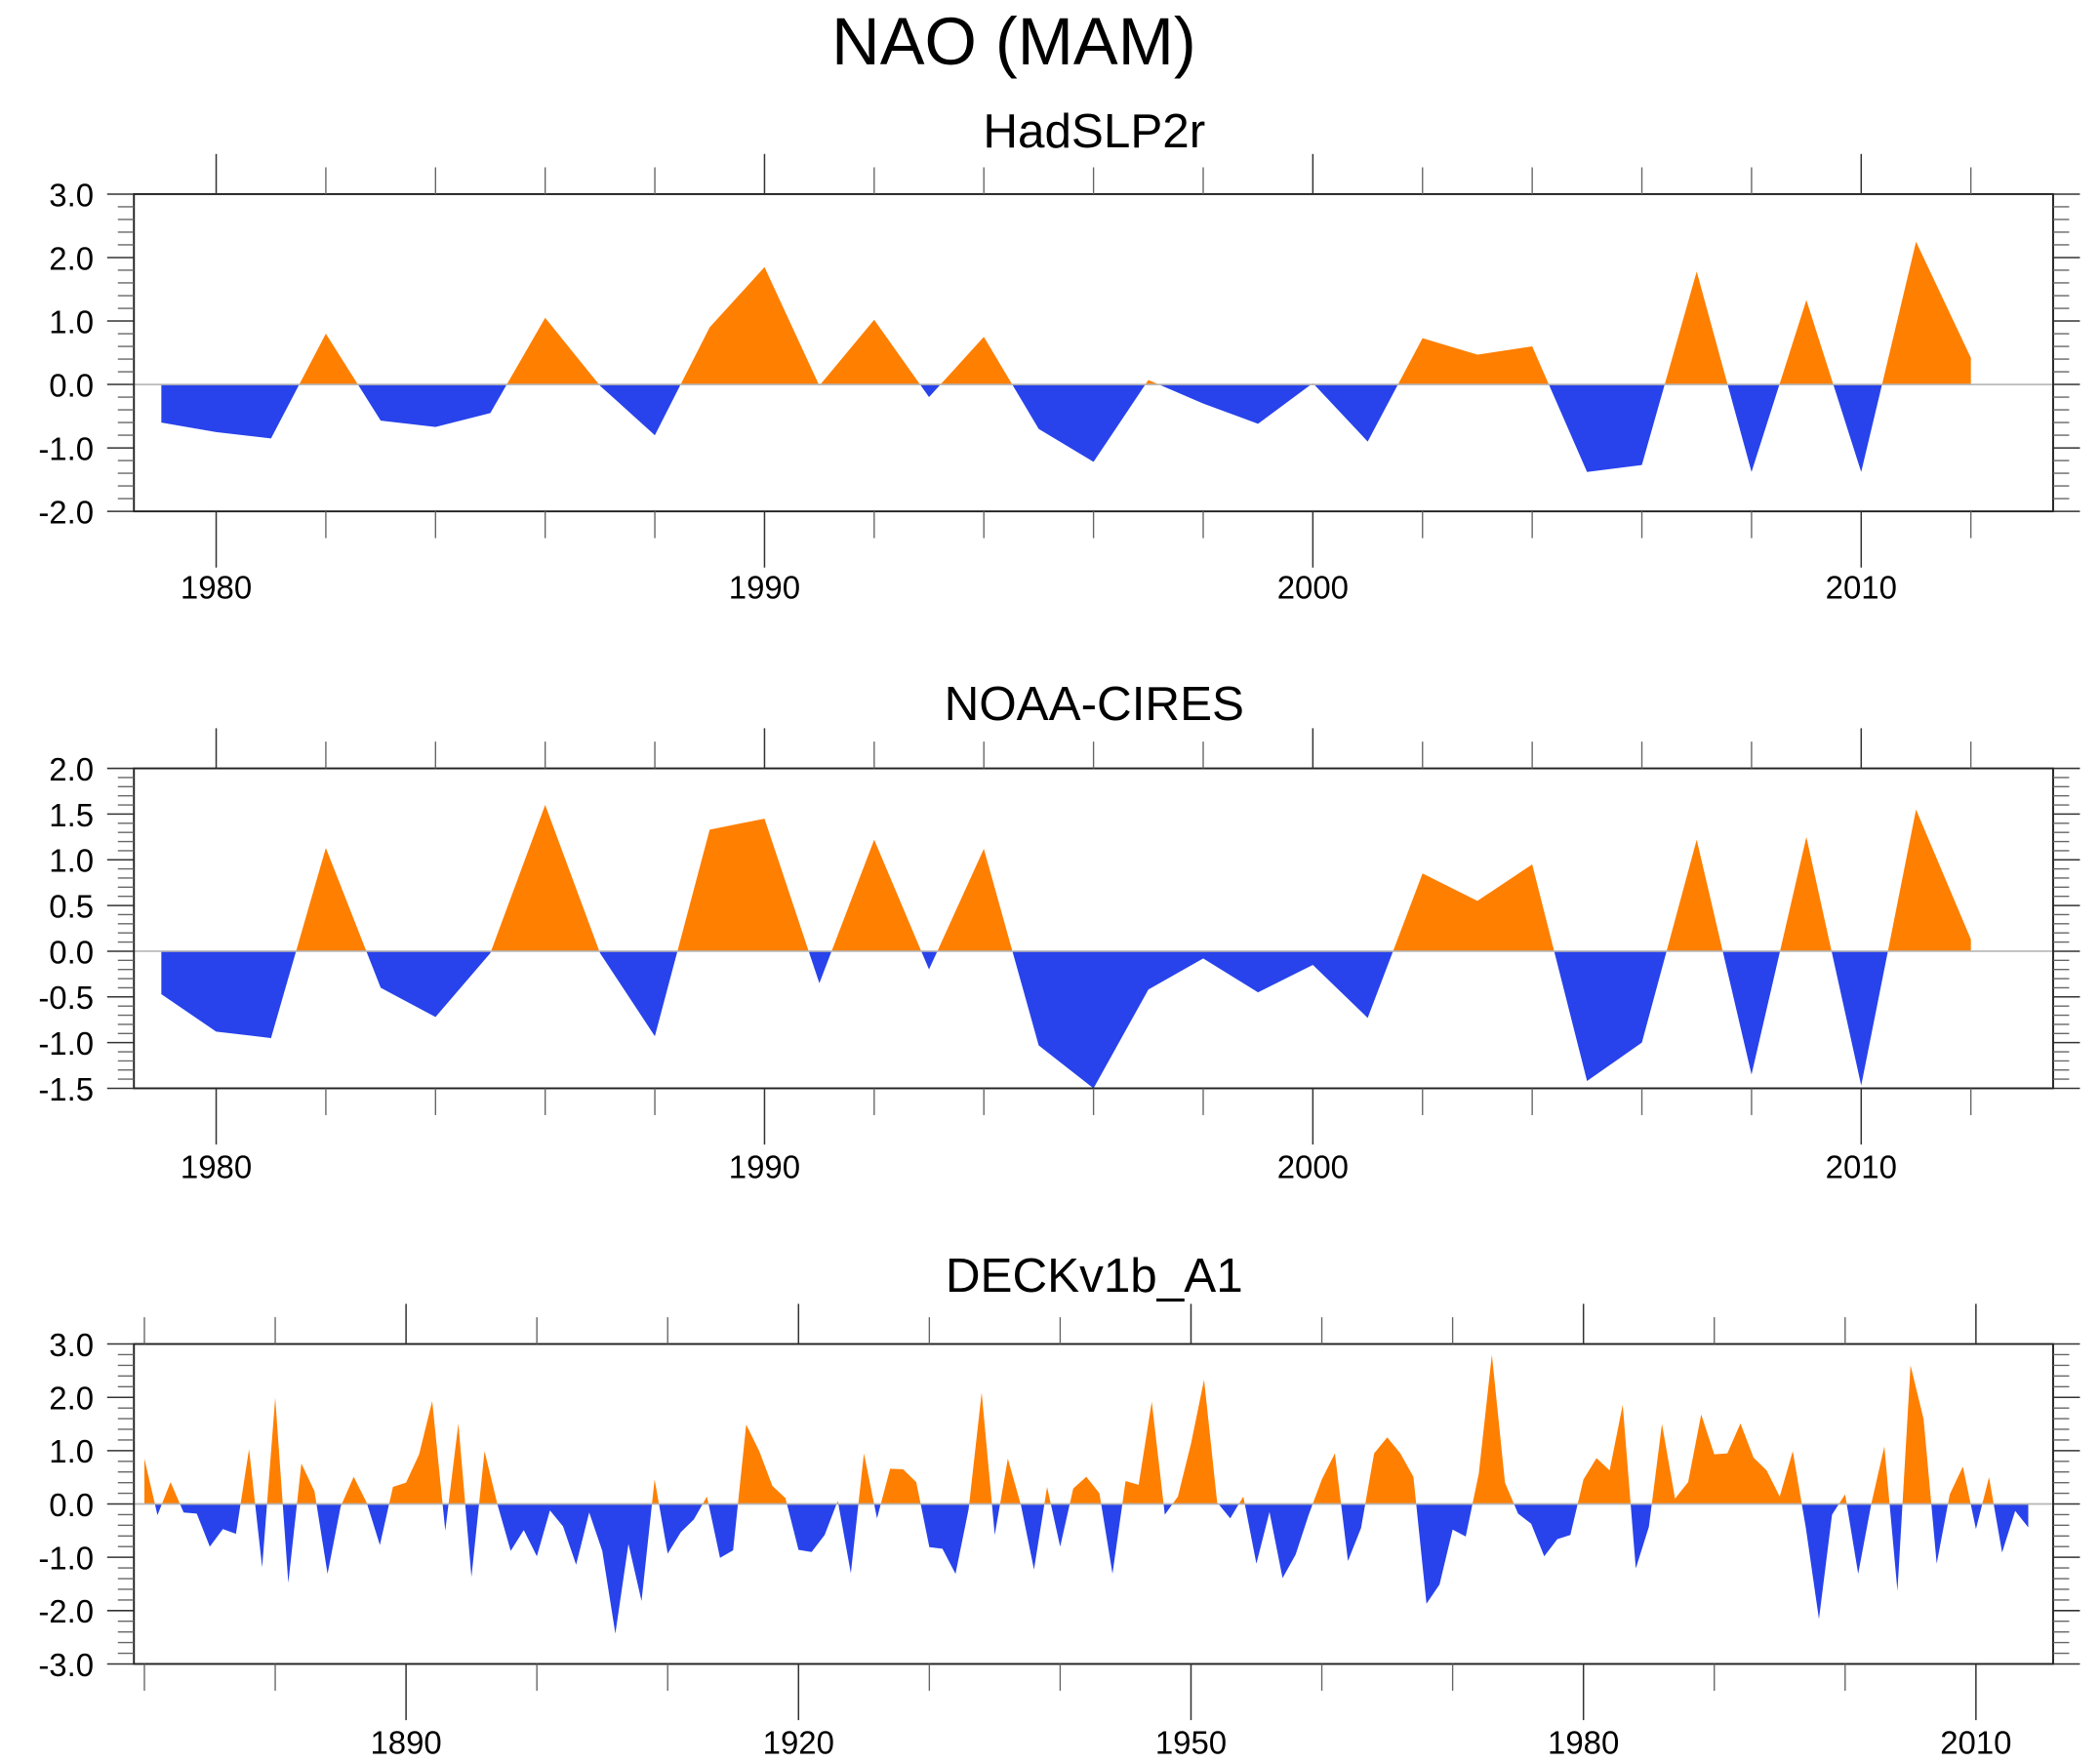  Describe the element at coordinates (1094, 704) in the screenshot. I see `panel-title-noaa-cires: NOAA-CIRES` at that location.